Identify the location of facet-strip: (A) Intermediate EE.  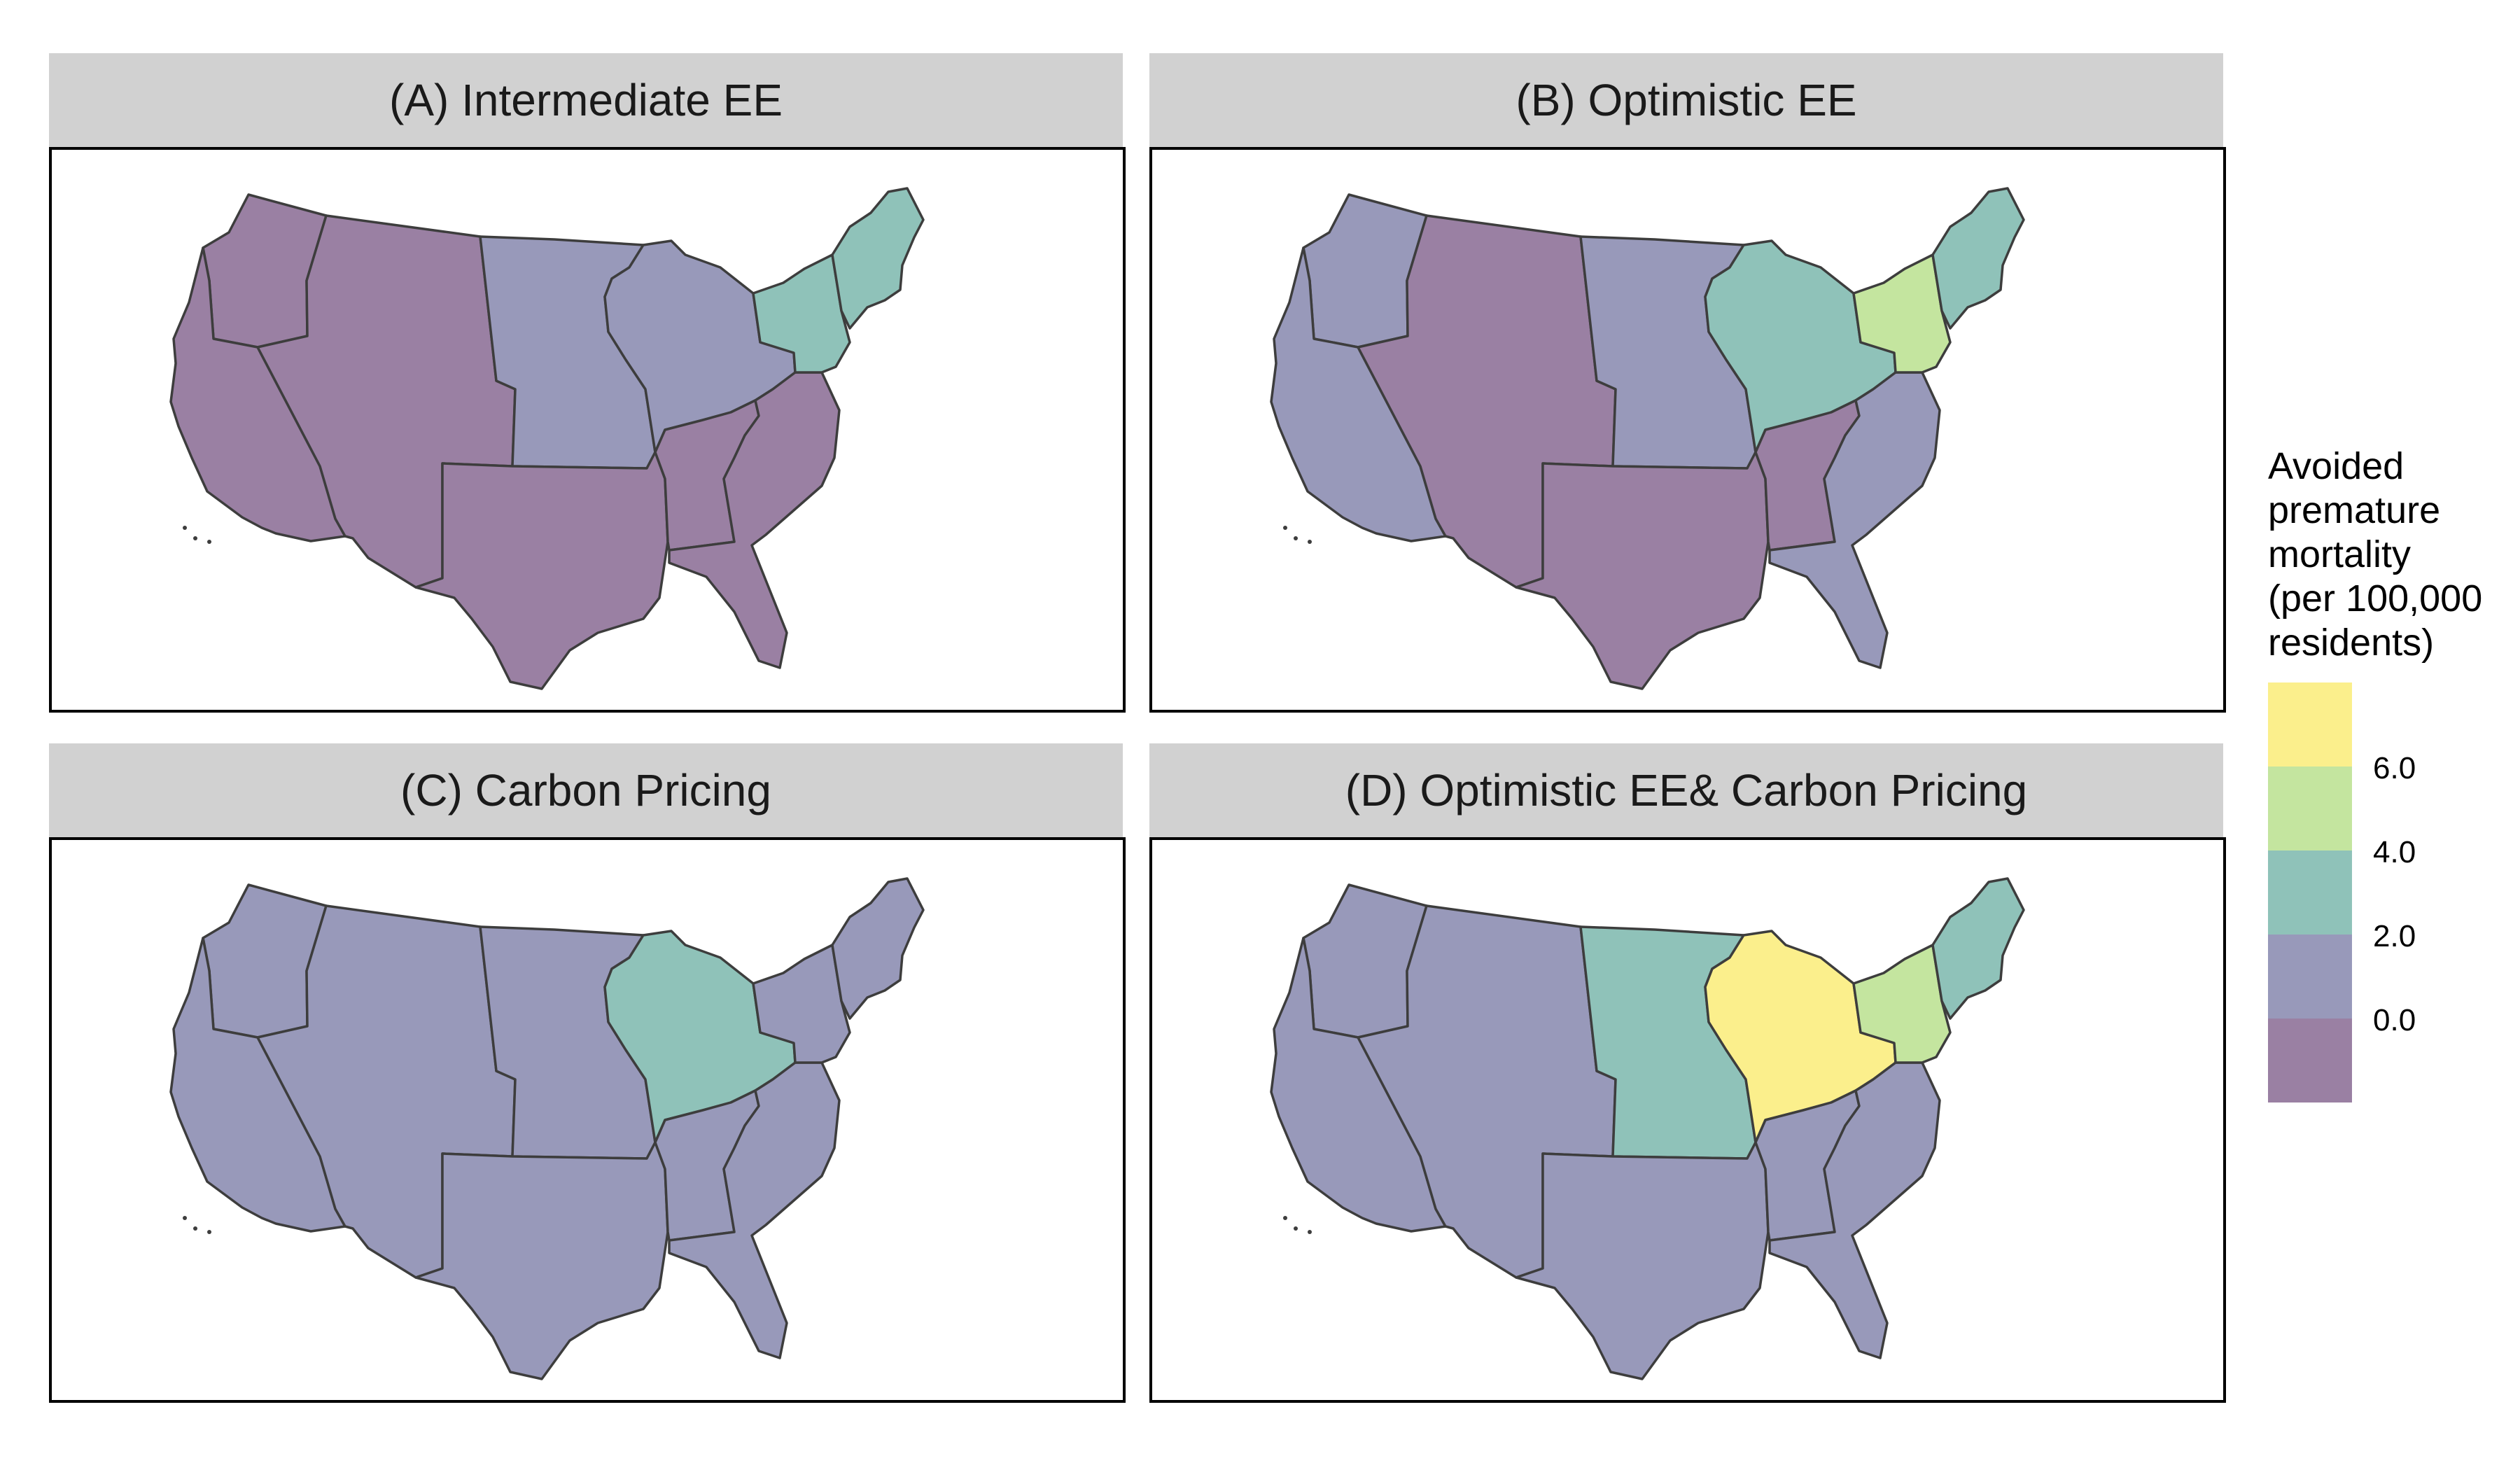
(586, 100).